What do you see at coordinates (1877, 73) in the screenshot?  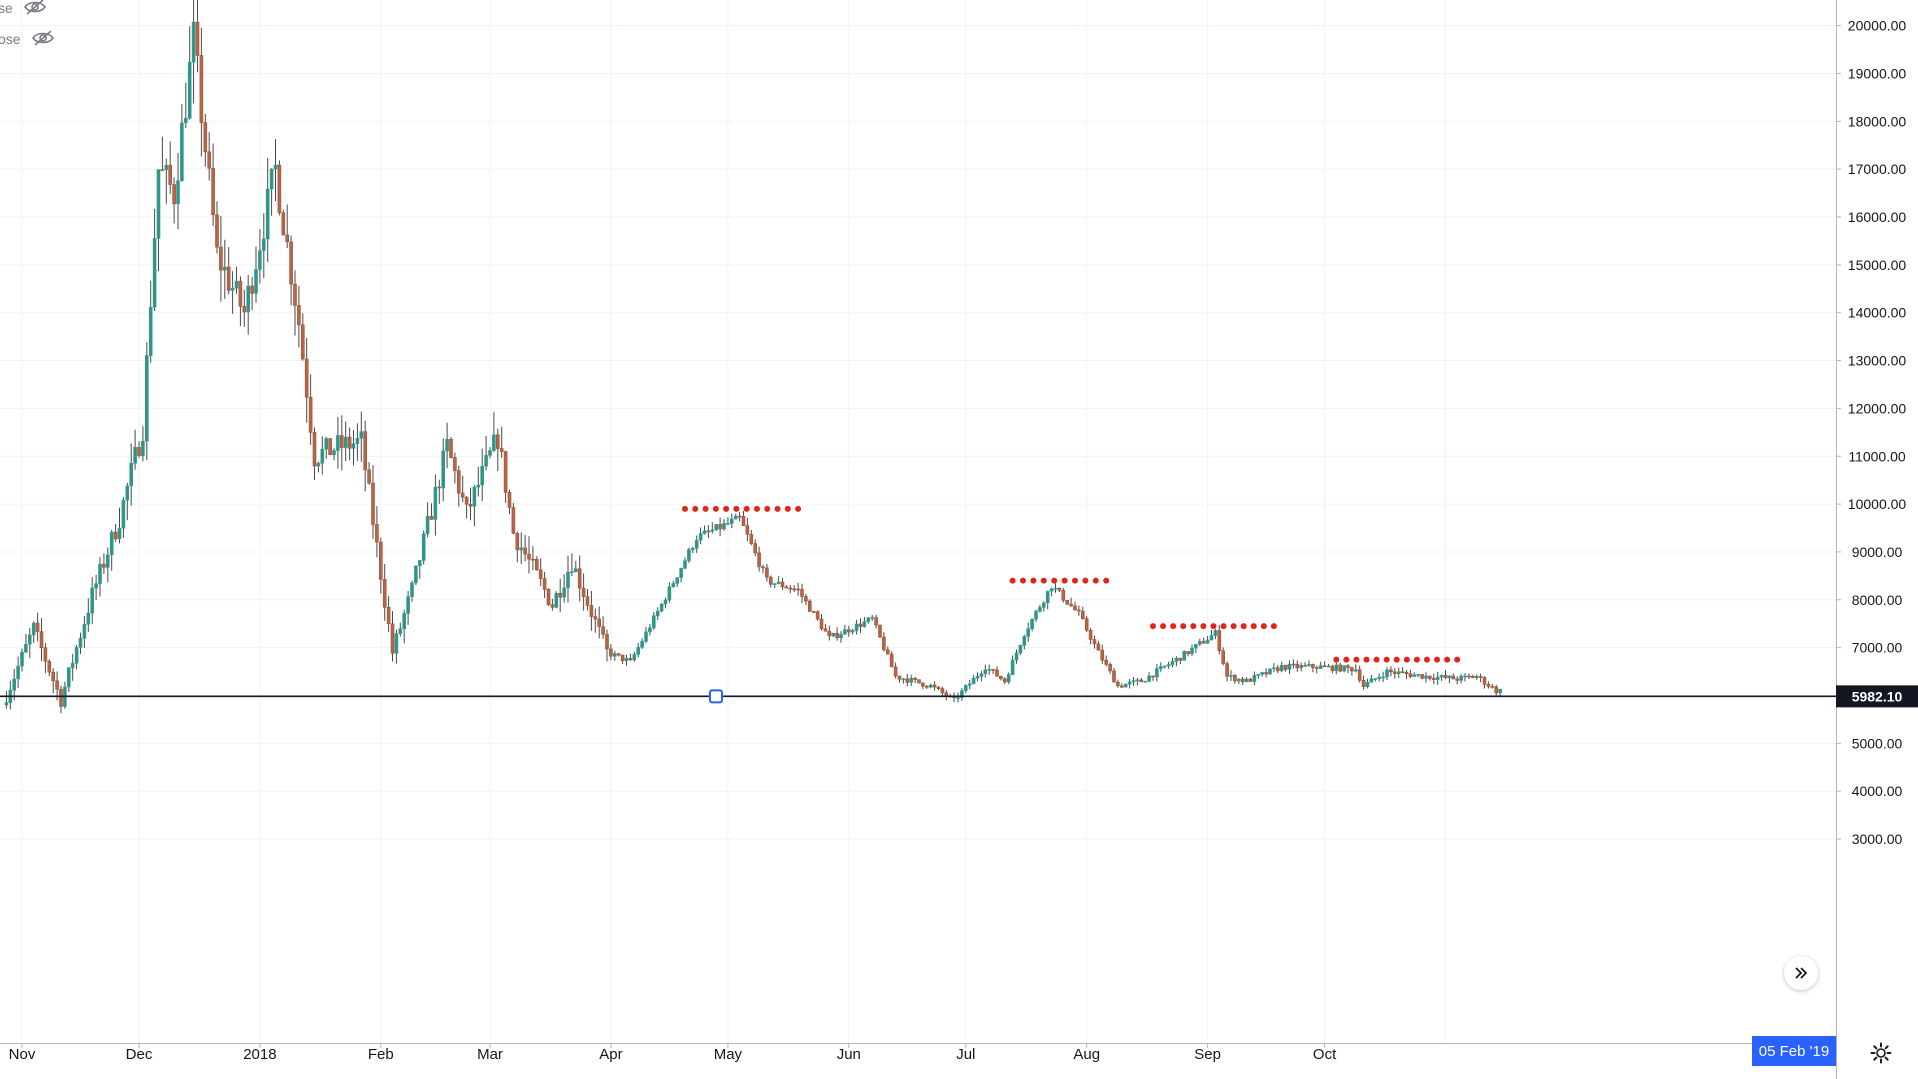 I see `y-tick-label: 19000.00` at bounding box center [1877, 73].